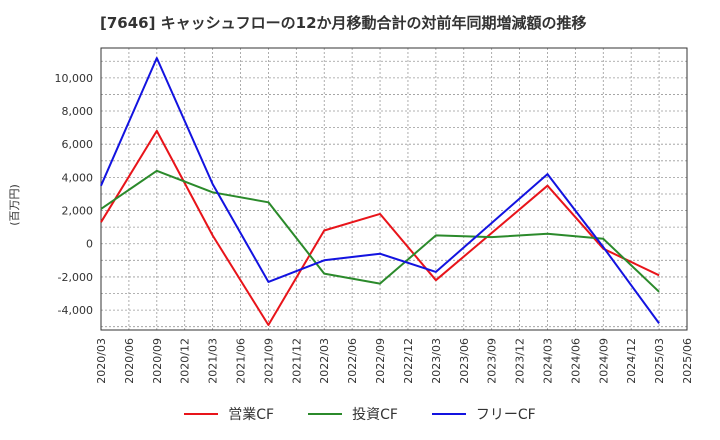 The width and height of the screenshot is (720, 440). Describe the element at coordinates (251, 415) in the screenshot. I see `legend-label: 営業CF` at that location.